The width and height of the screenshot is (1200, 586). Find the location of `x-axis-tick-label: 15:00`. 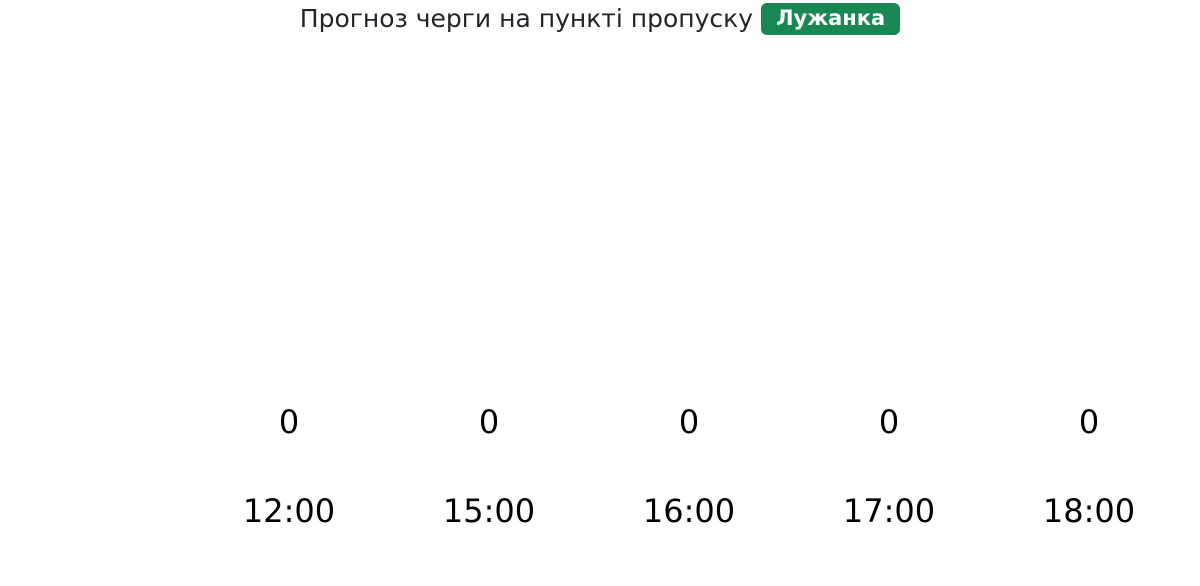

x-axis-tick-label: 15:00 is located at coordinates (489, 511).